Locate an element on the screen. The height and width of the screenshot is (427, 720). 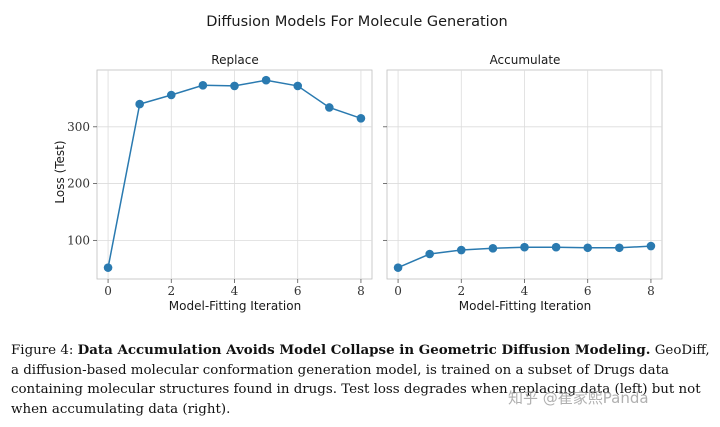
replace-x-ticks: 0 2 4 6 8 is located at coordinates (234, 291).